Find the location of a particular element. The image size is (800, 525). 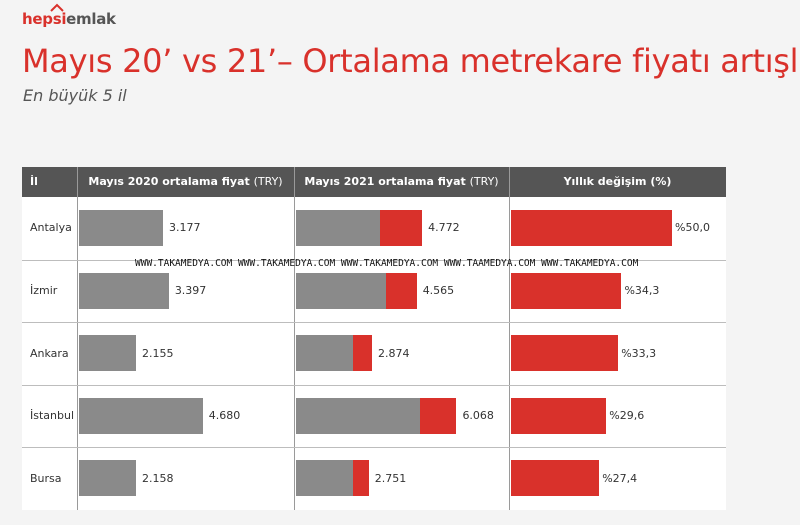

header-change: Yıllık değişim (%) is located at coordinates (617, 181).